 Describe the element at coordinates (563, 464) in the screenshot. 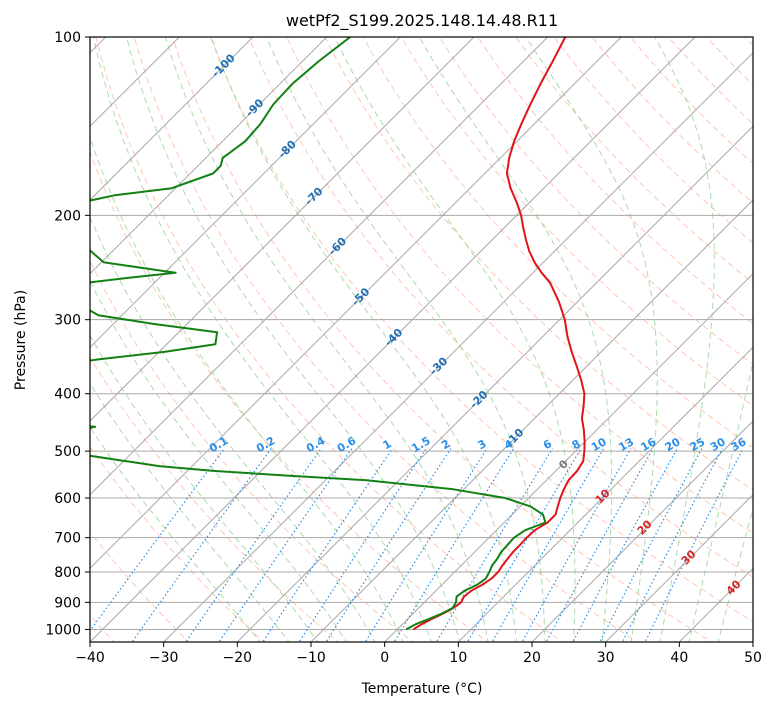

I see `moist-adiabat-label: 0` at that location.